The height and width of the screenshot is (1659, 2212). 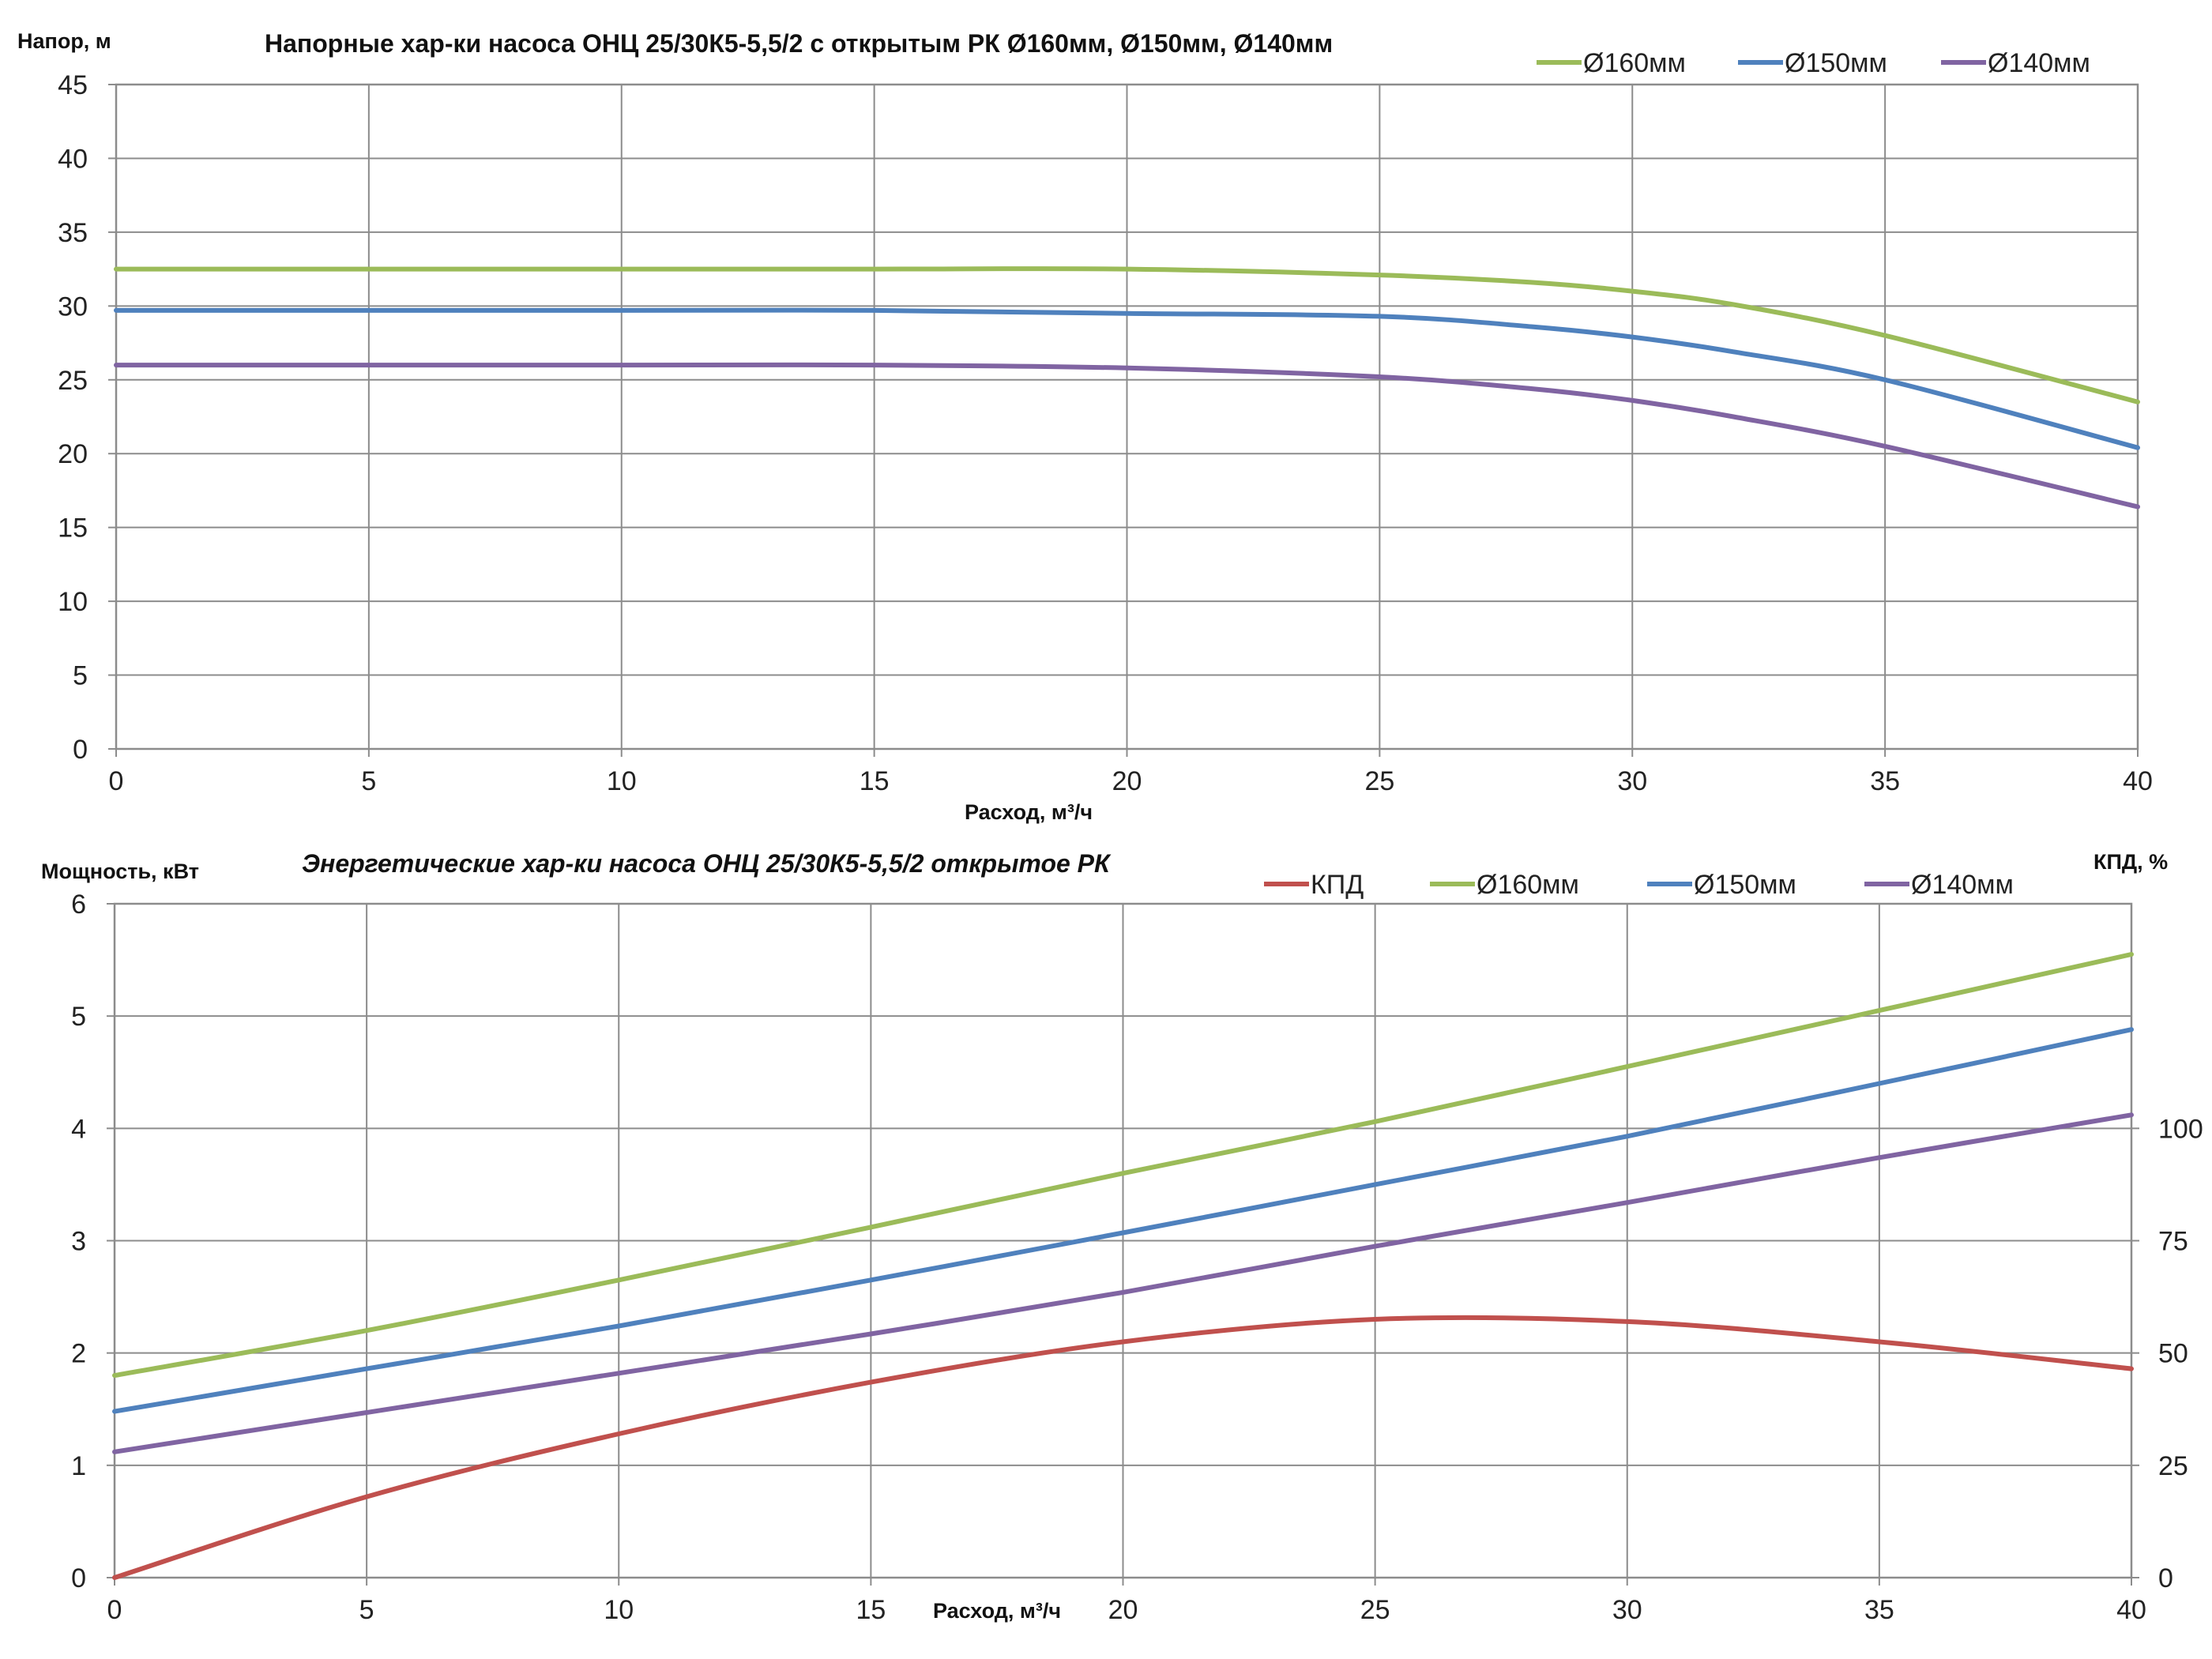 What do you see at coordinates (1123, 1448) in the screenshot?
I see `series-line-кпд` at bounding box center [1123, 1448].